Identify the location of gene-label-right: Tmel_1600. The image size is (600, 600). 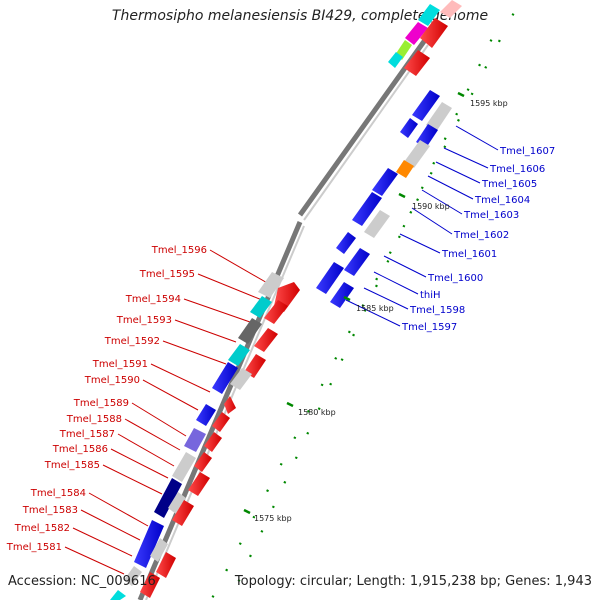
(455, 278).